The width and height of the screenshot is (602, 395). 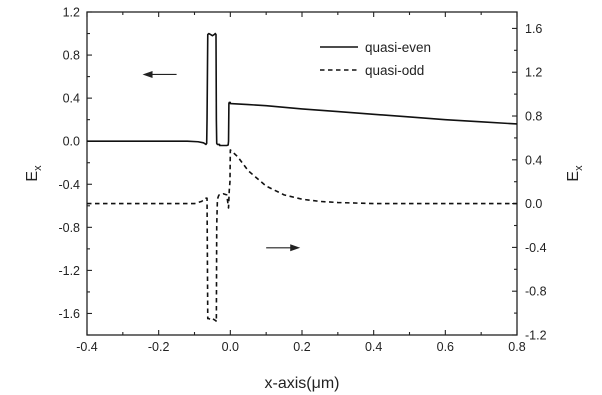 I want to click on legend-label-quasi-odd: quasi-odd, so click(x=394, y=70).